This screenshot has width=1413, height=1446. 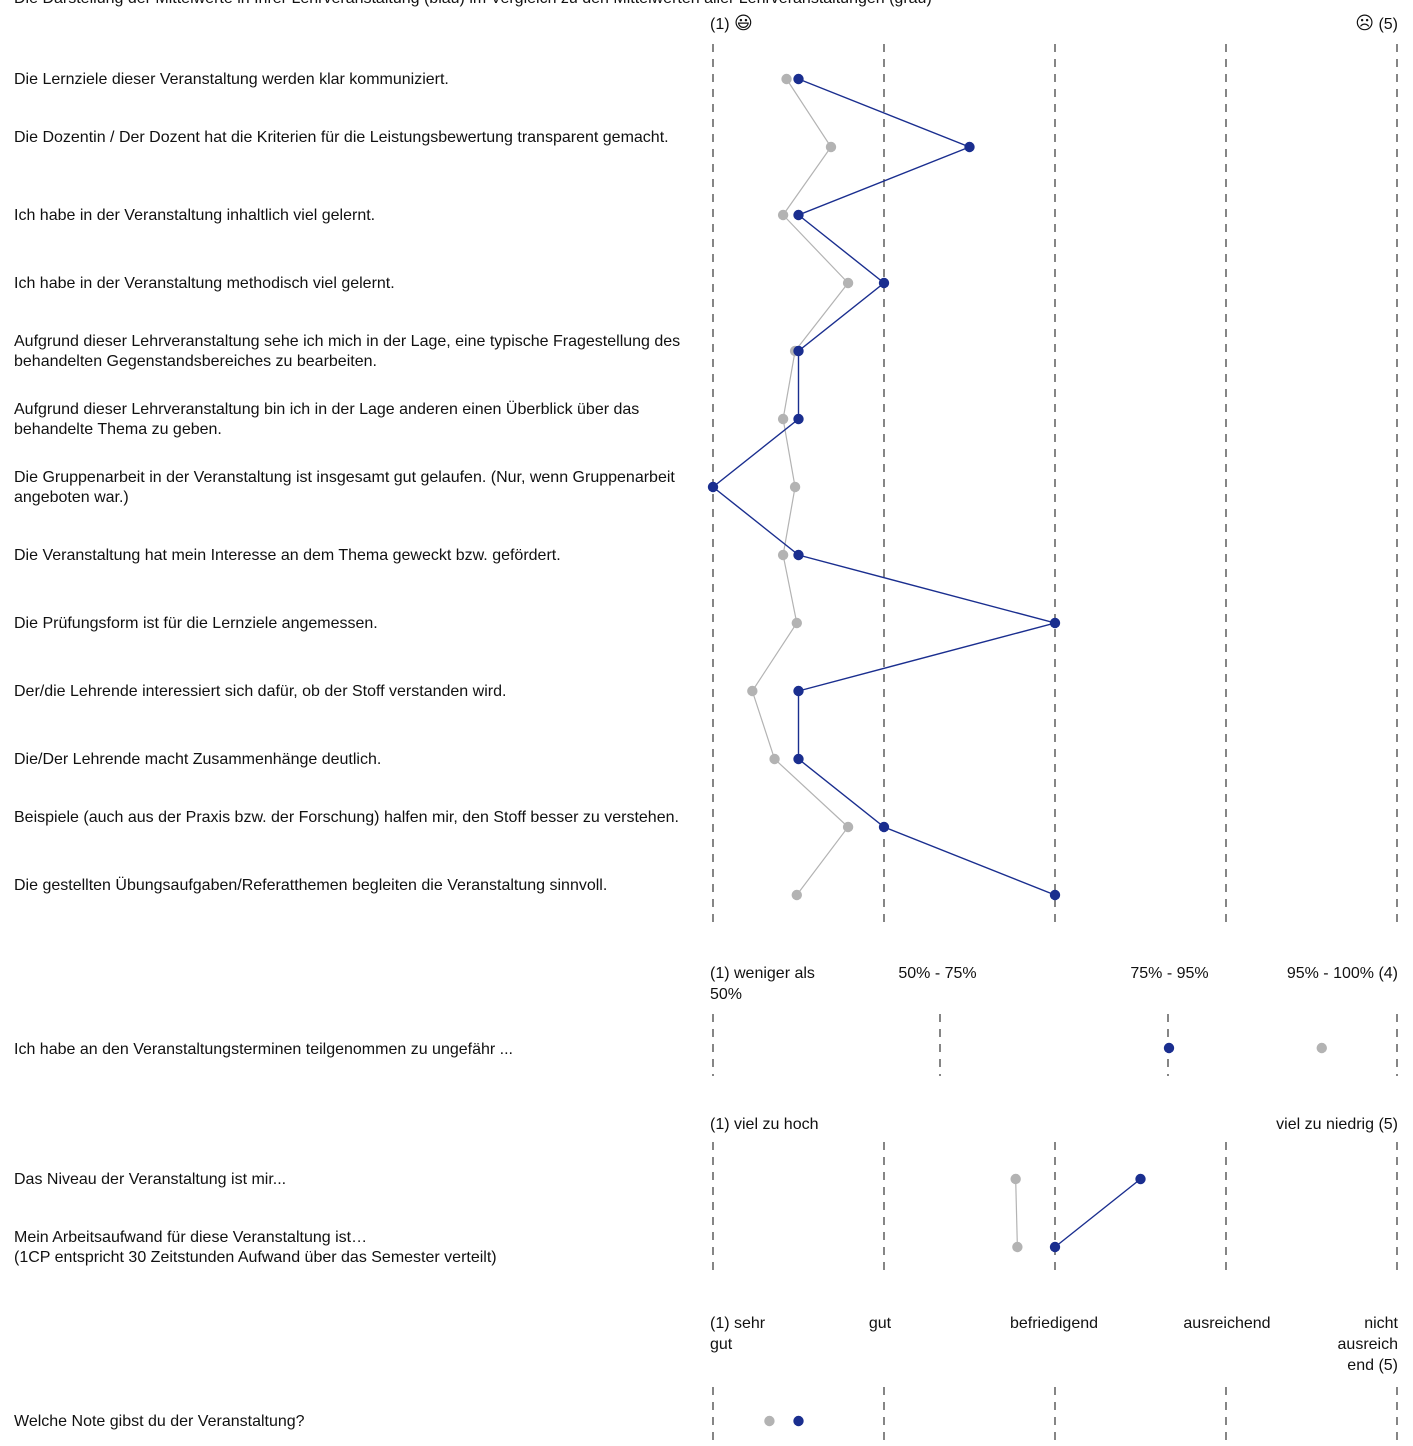 What do you see at coordinates (762, 984) in the screenshot?
I see `scale-label: (1) weniger als 50%` at bounding box center [762, 984].